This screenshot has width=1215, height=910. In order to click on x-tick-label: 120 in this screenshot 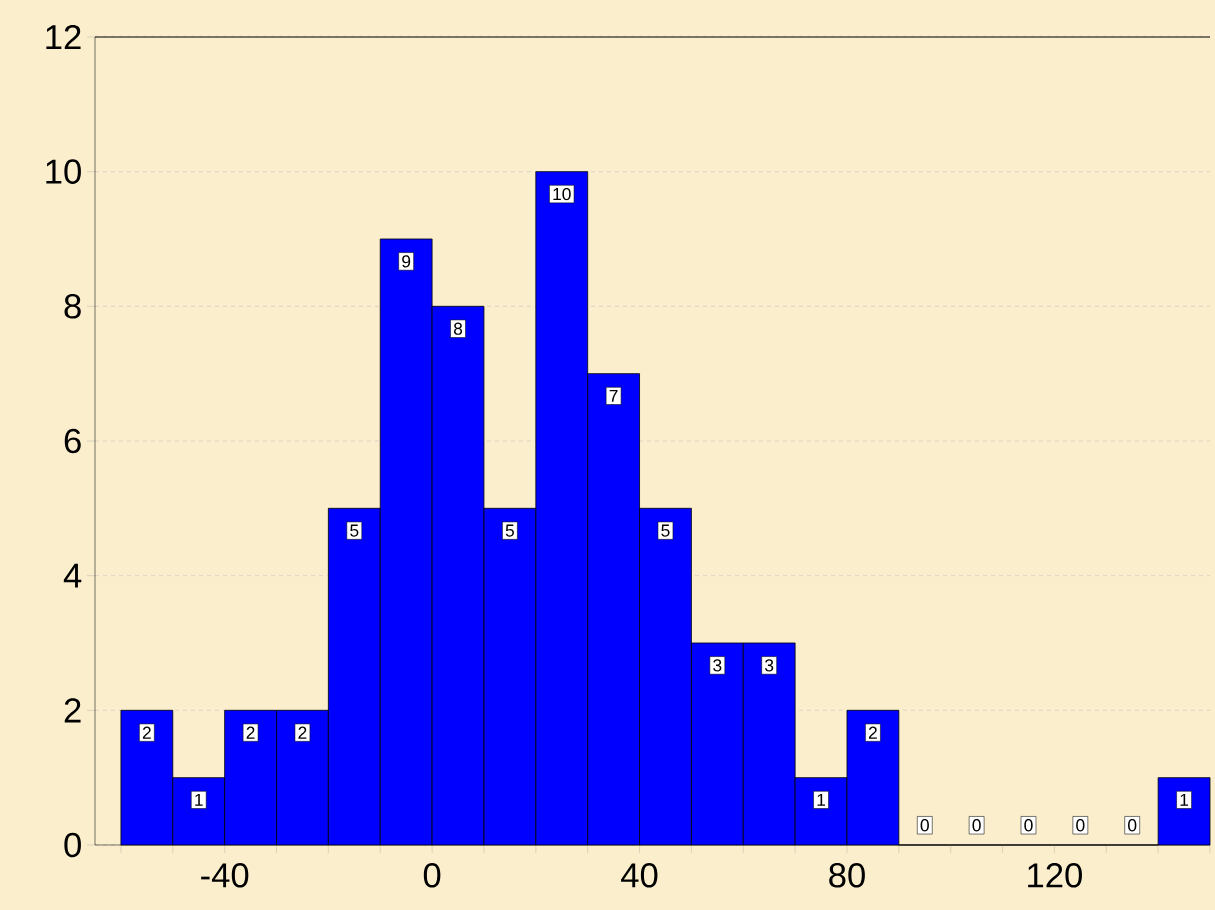, I will do `click(1055, 875)`.